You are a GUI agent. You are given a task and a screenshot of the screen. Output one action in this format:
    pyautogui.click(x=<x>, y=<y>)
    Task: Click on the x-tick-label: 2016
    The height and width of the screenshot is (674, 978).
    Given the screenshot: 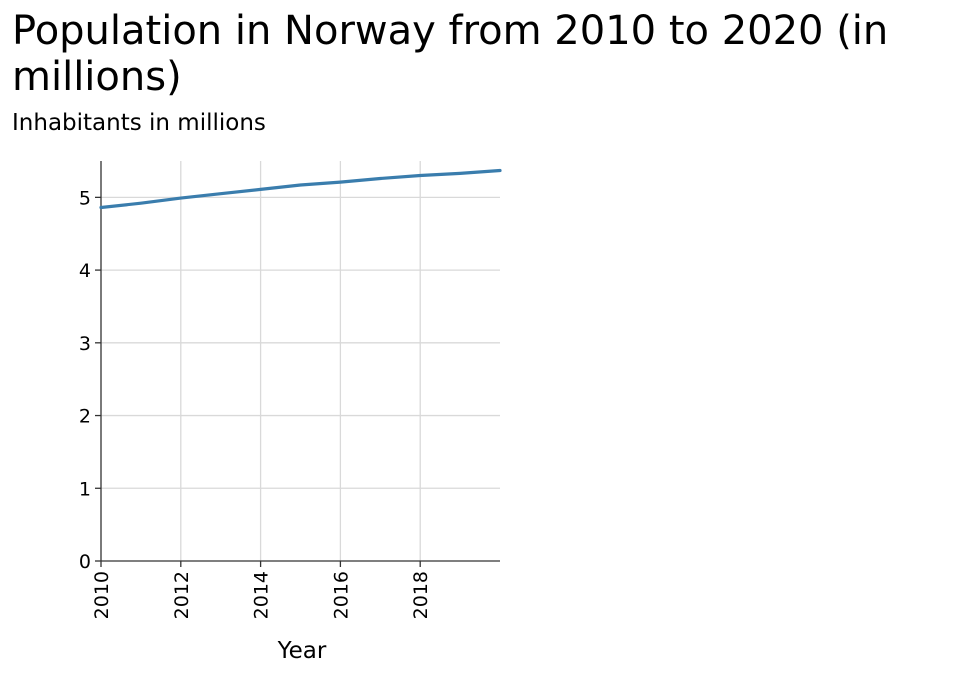 What is the action you would take?
    pyautogui.click(x=341, y=595)
    